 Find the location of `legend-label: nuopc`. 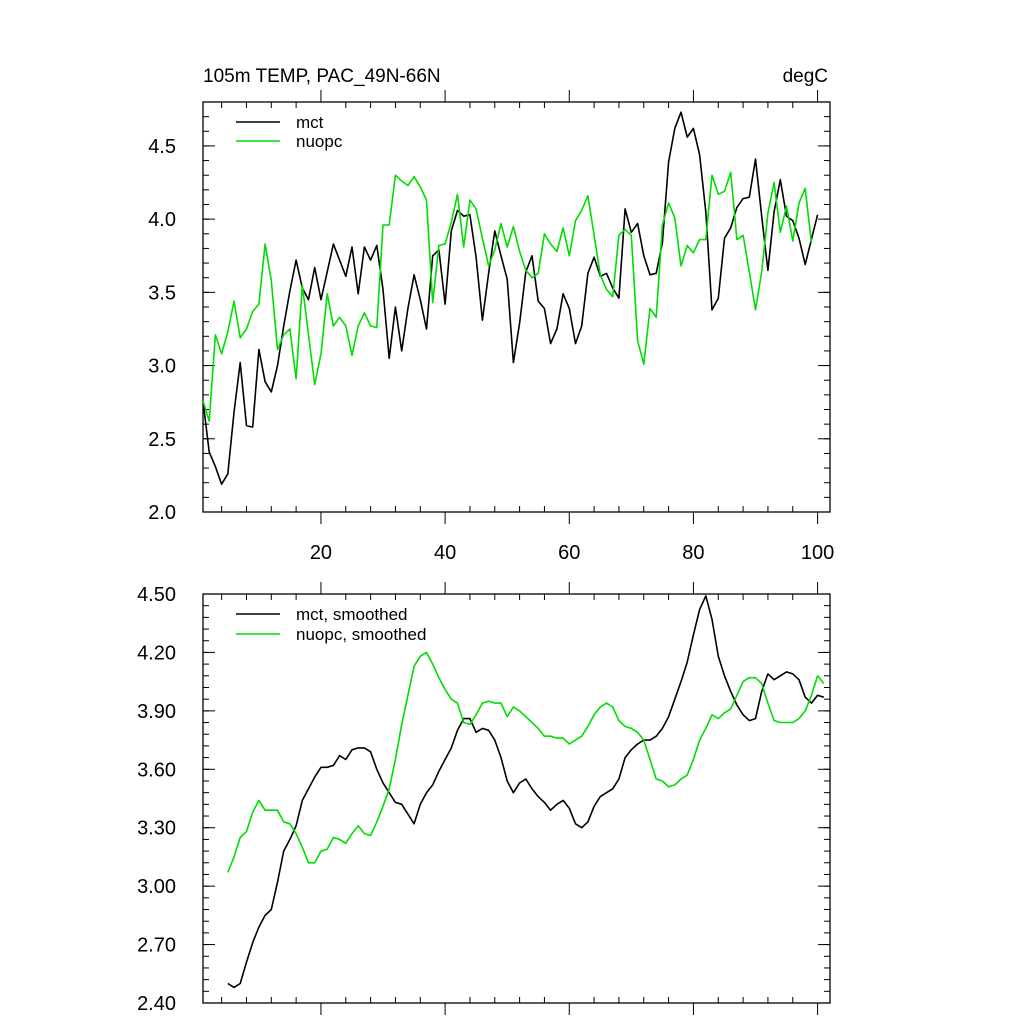

legend-label: nuopc is located at coordinates (319, 141).